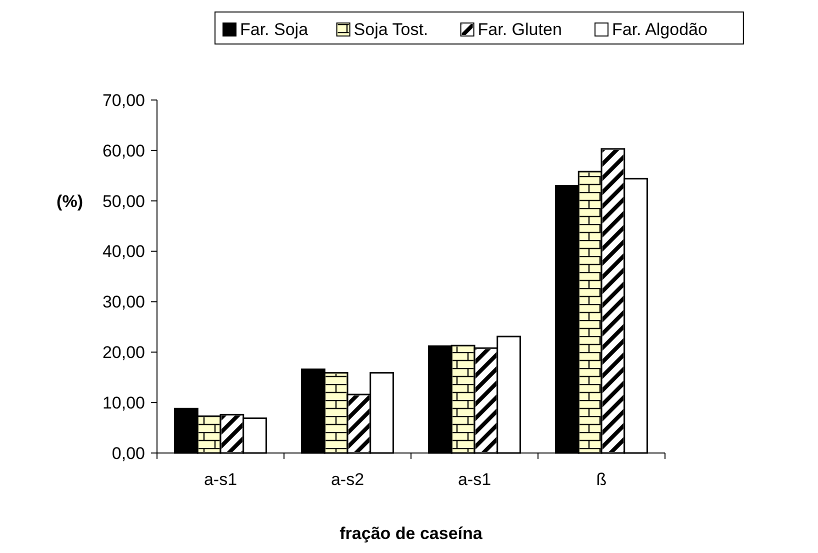  Describe the element at coordinates (123, 201) in the screenshot. I see `y-tick-label: 50,00` at that location.